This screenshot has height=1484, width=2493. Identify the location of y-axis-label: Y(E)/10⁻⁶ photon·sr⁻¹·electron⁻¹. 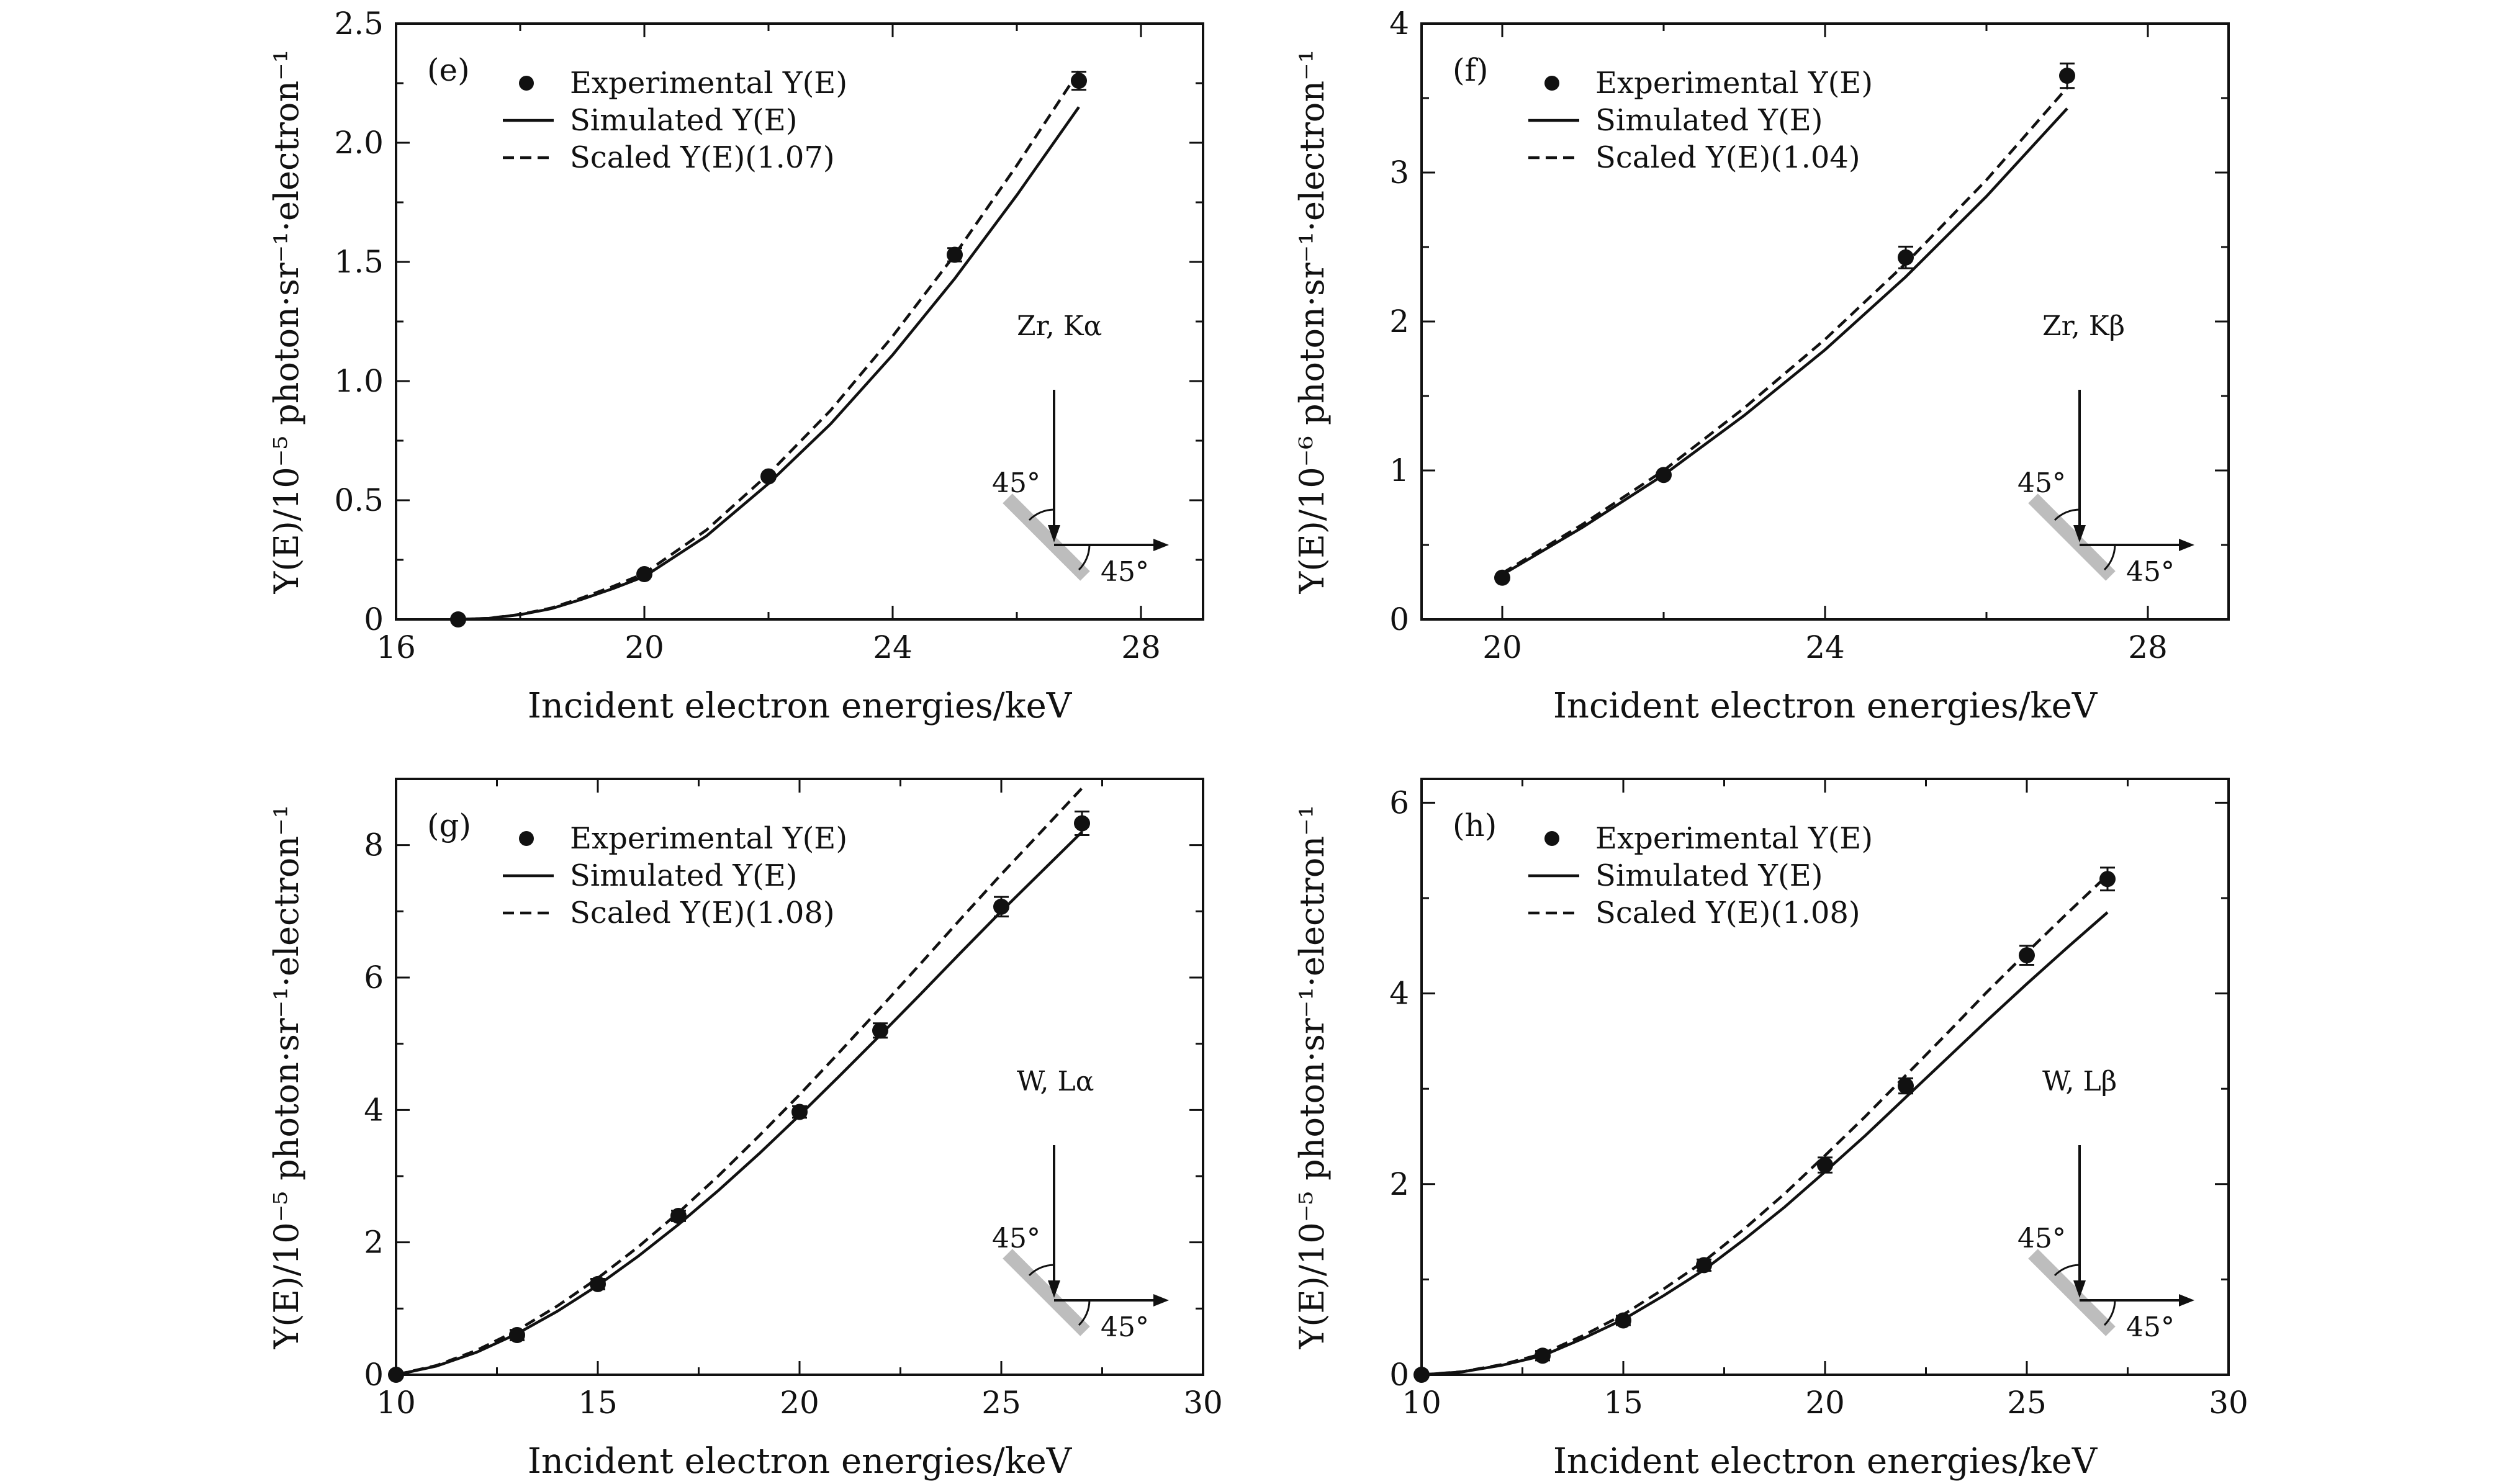
(1312, 322).